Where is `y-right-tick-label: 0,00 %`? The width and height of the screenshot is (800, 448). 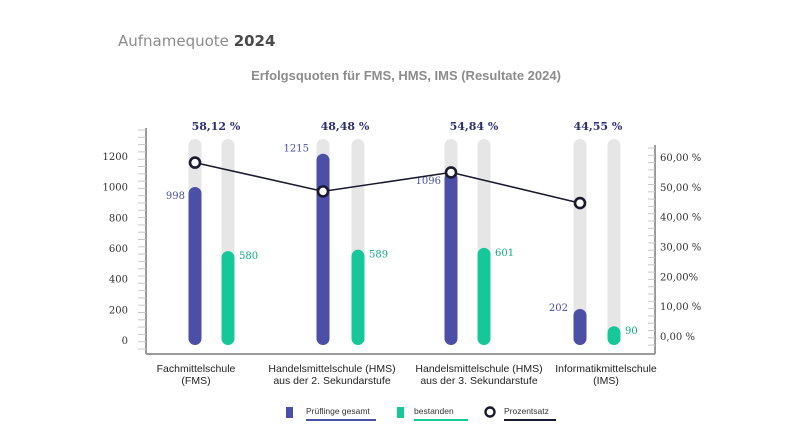 y-right-tick-label: 0,00 % is located at coordinates (677, 337).